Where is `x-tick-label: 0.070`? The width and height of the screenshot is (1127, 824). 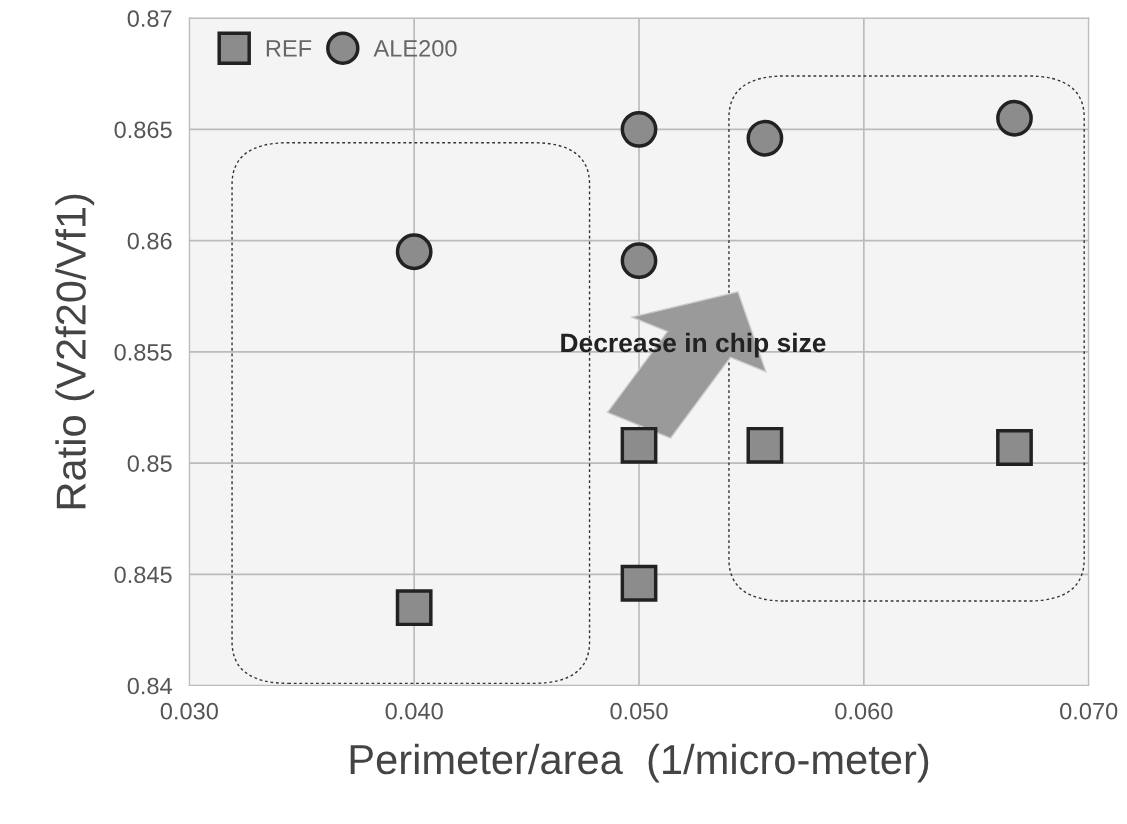 x-tick-label: 0.070 is located at coordinates (1089, 711).